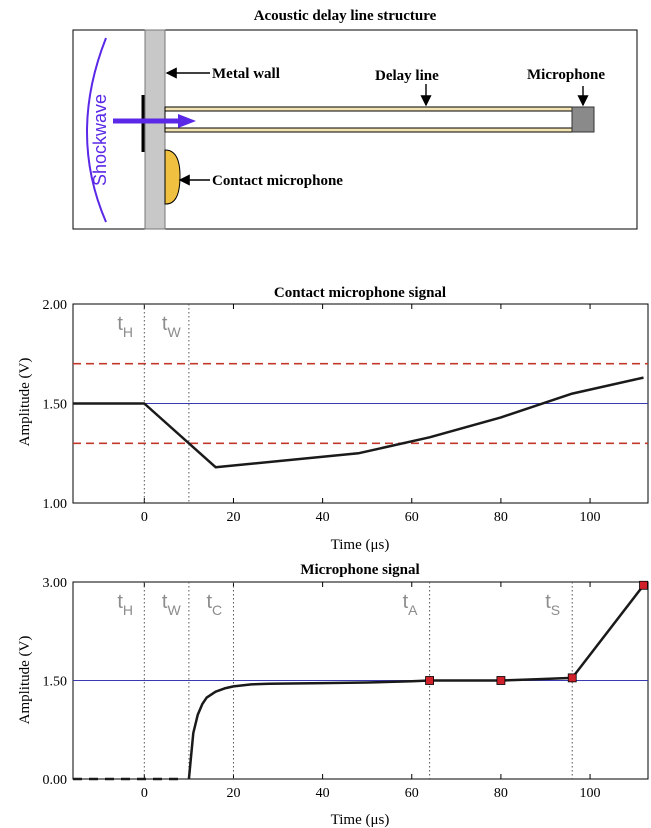 Image resolution: width=651 pixels, height=828 pixels. Describe the element at coordinates (501, 793) in the screenshot. I see `chart2-xtick-label: 80` at that location.